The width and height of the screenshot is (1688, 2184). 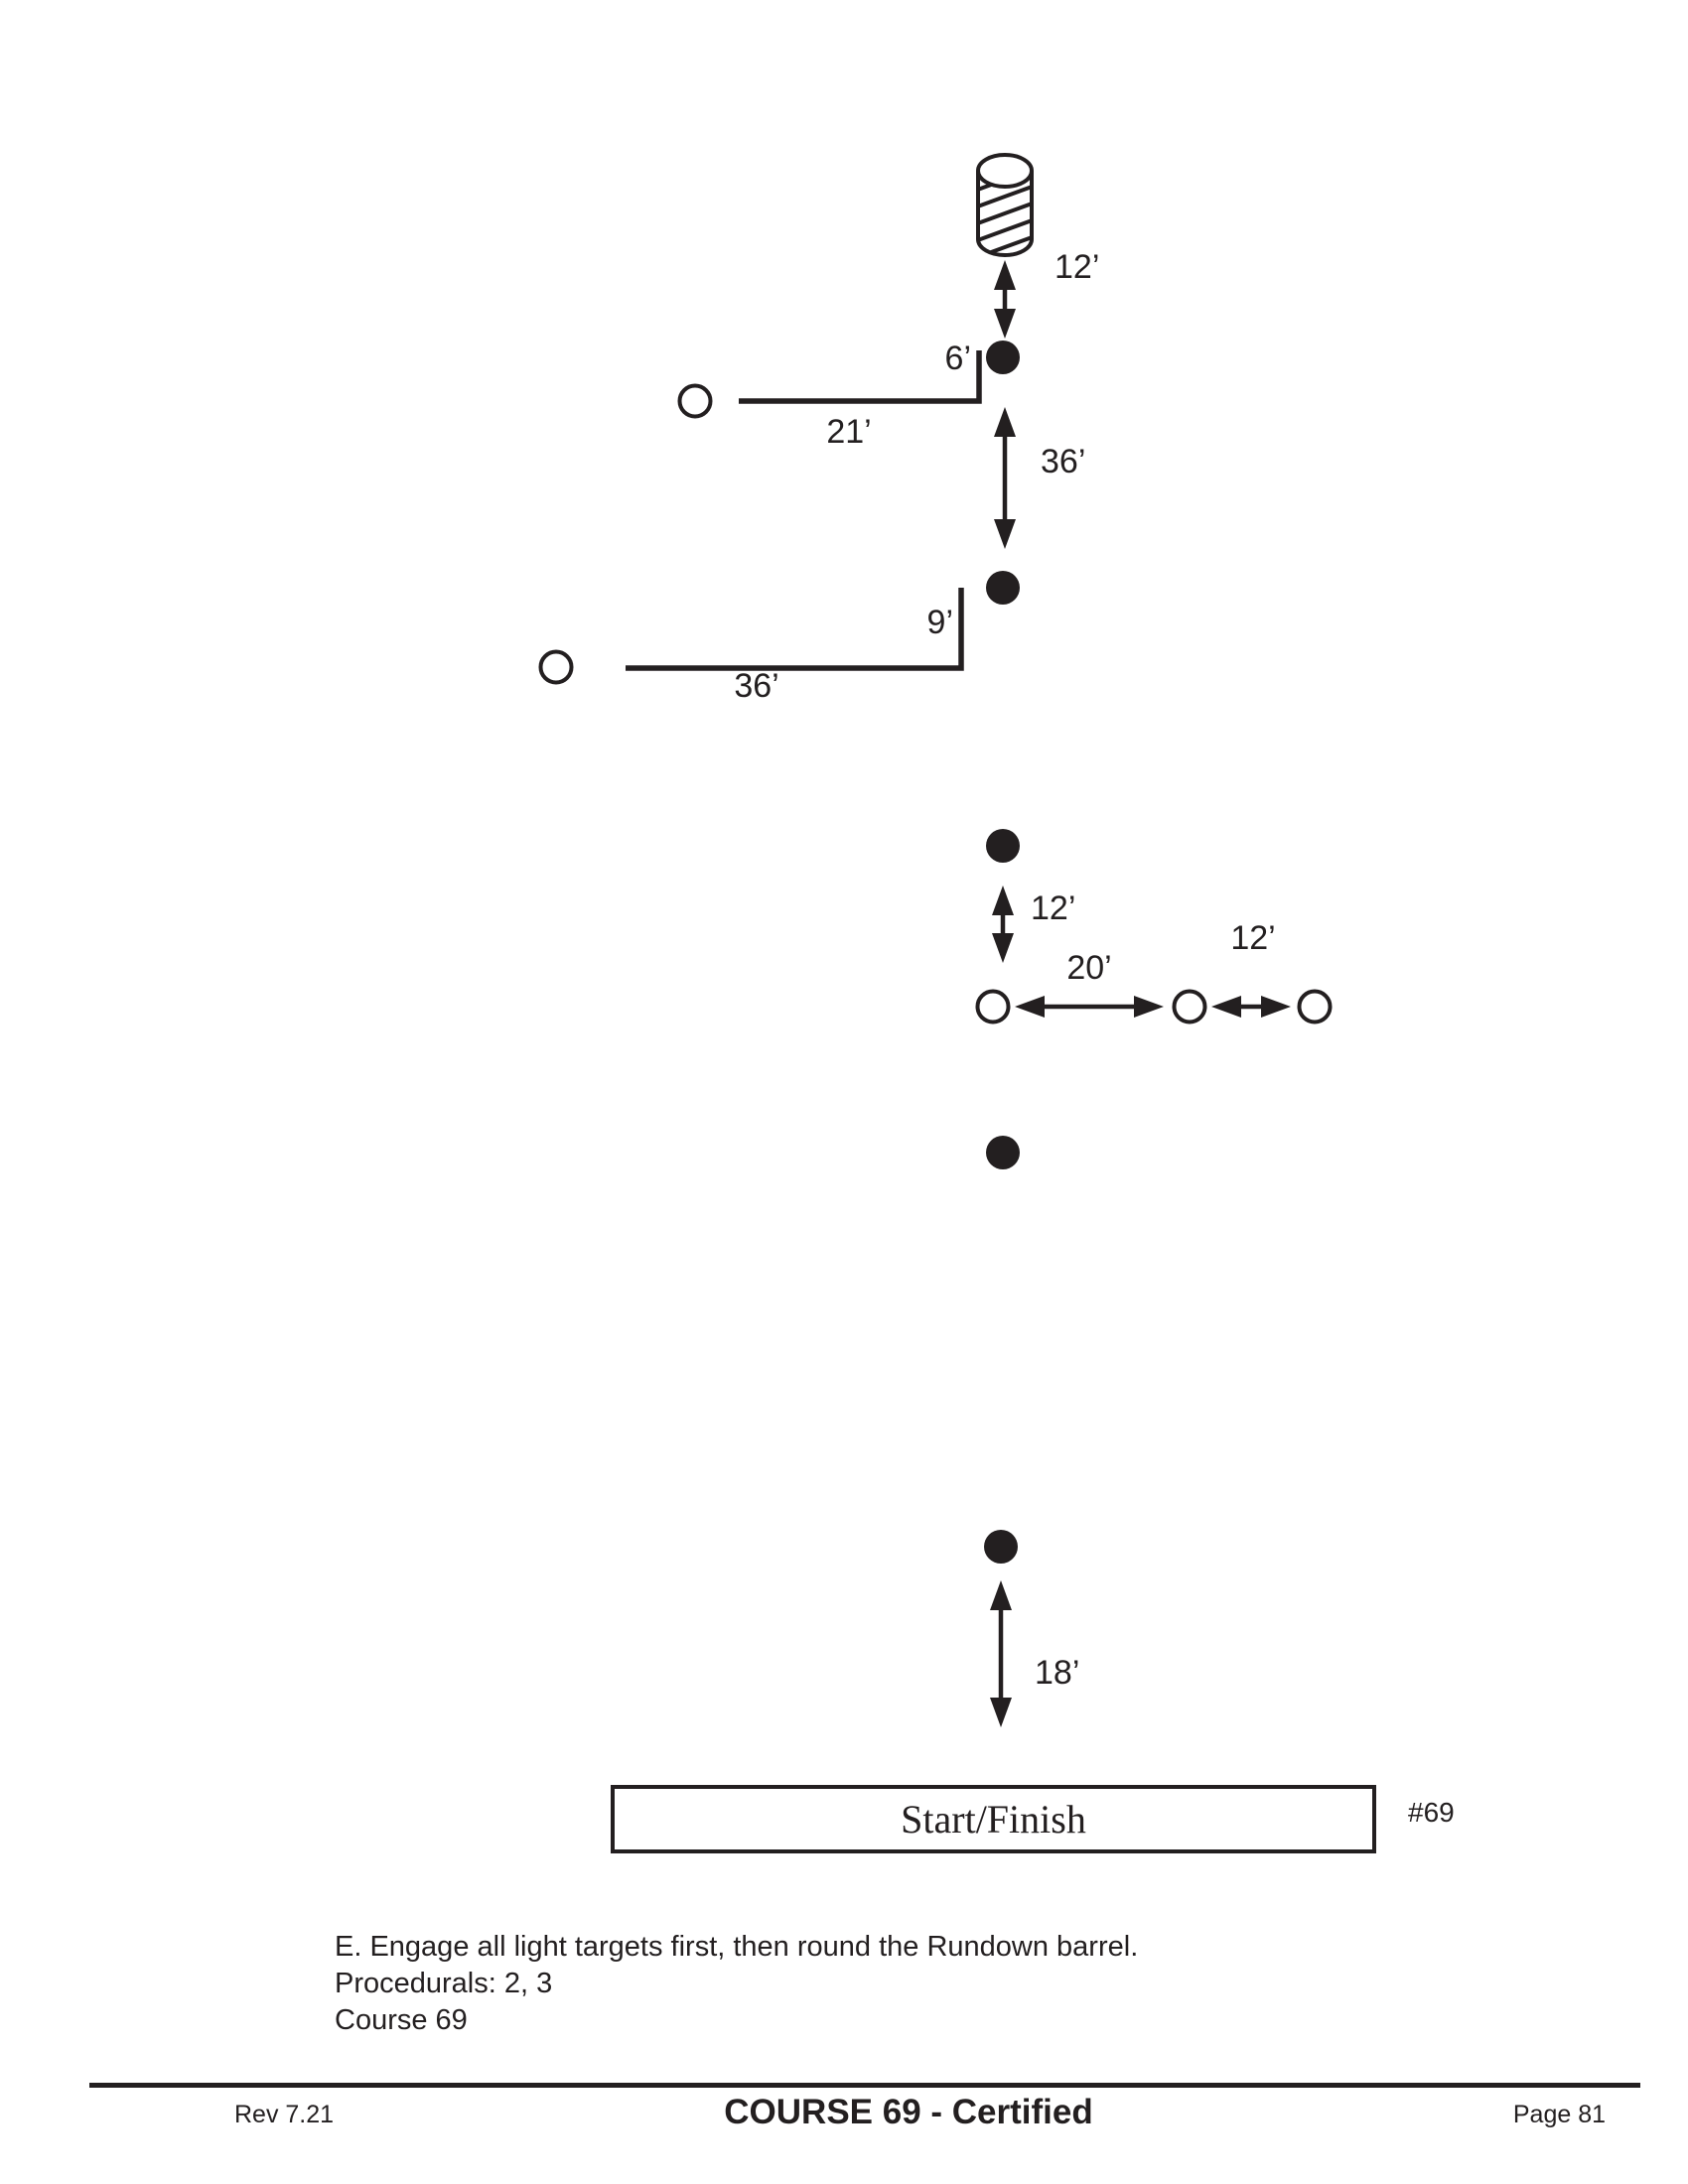 I want to click on rundown-barrel-icon, so click(x=1005, y=205).